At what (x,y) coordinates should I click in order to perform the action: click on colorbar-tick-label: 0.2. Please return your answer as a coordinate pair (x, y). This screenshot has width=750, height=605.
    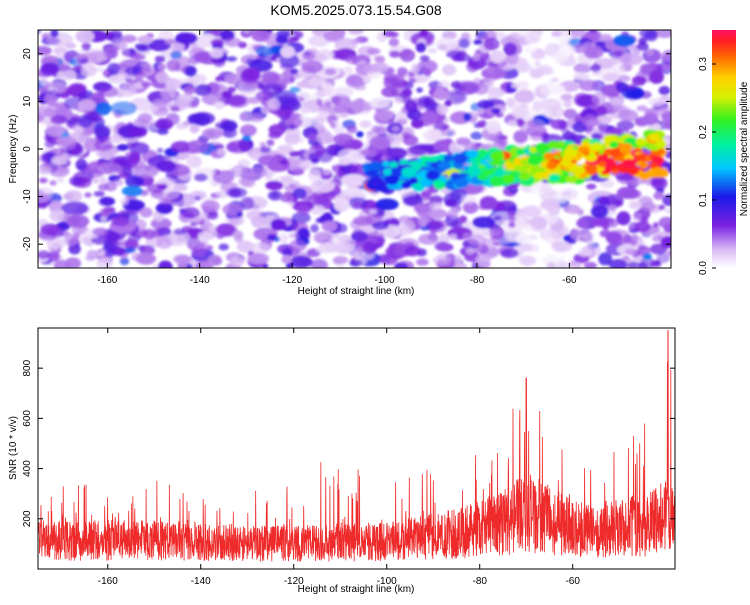
    Looking at the image, I should click on (703, 132).